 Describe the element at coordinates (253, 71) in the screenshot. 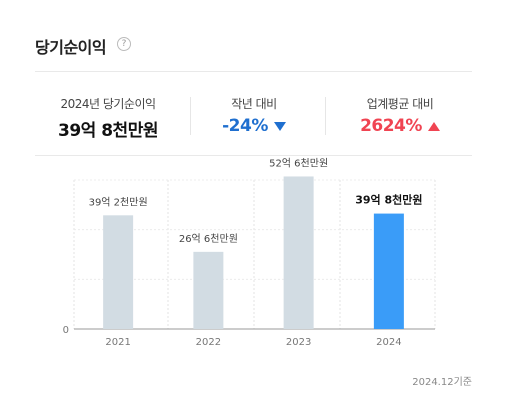

I see `top-divider` at that location.